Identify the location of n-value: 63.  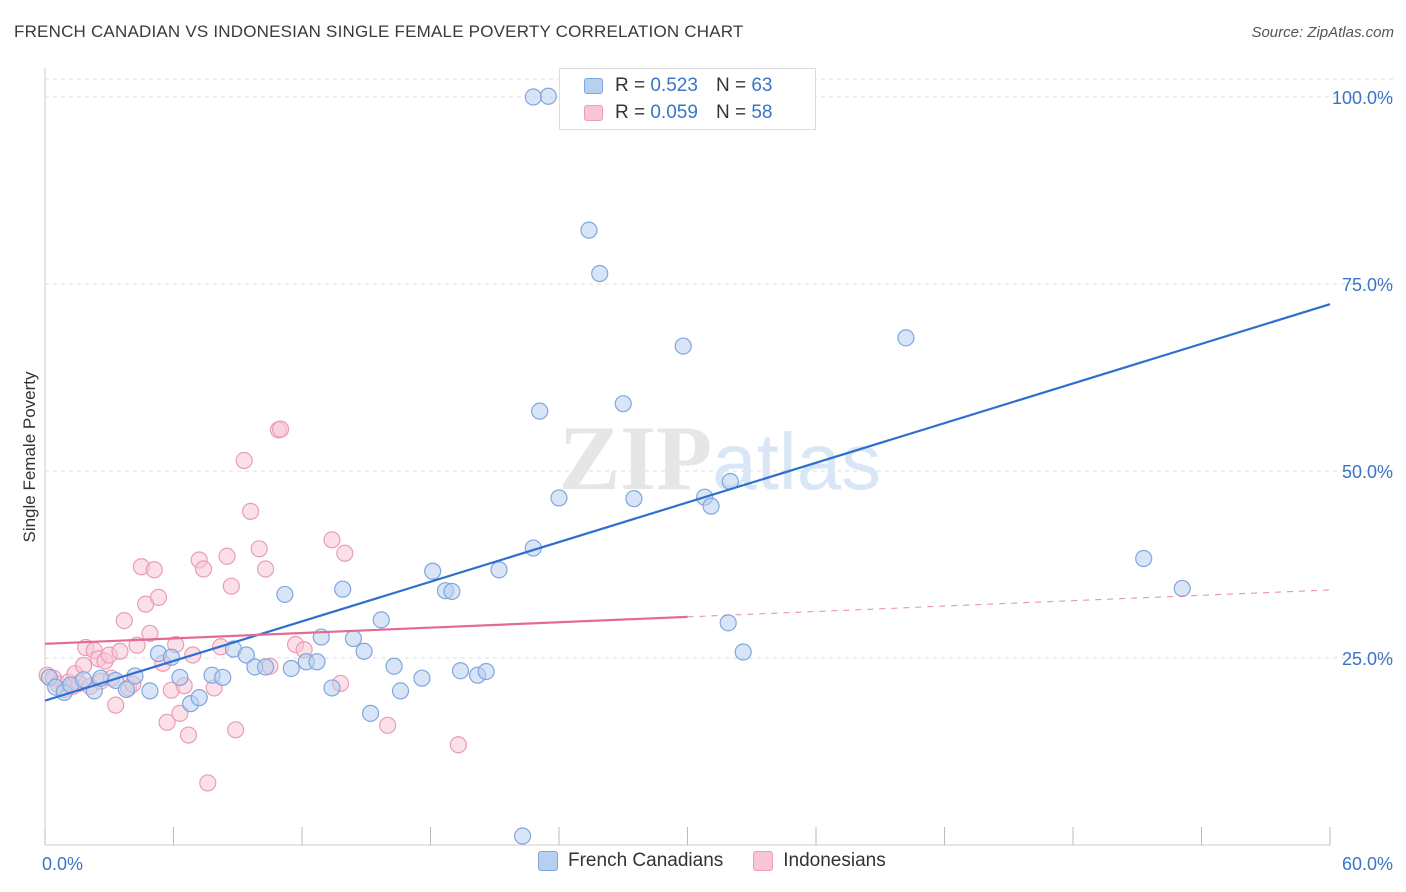
(762, 85).